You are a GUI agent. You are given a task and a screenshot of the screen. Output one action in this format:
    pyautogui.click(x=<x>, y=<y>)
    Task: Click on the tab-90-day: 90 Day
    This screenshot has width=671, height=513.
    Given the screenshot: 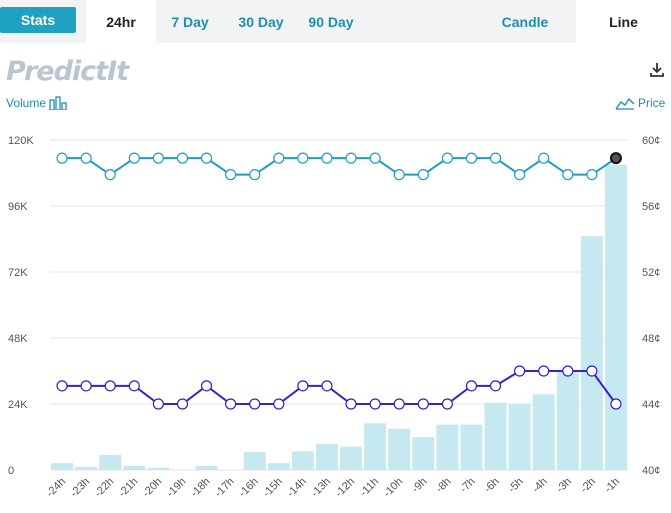 What is the action you would take?
    pyautogui.click(x=331, y=21)
    